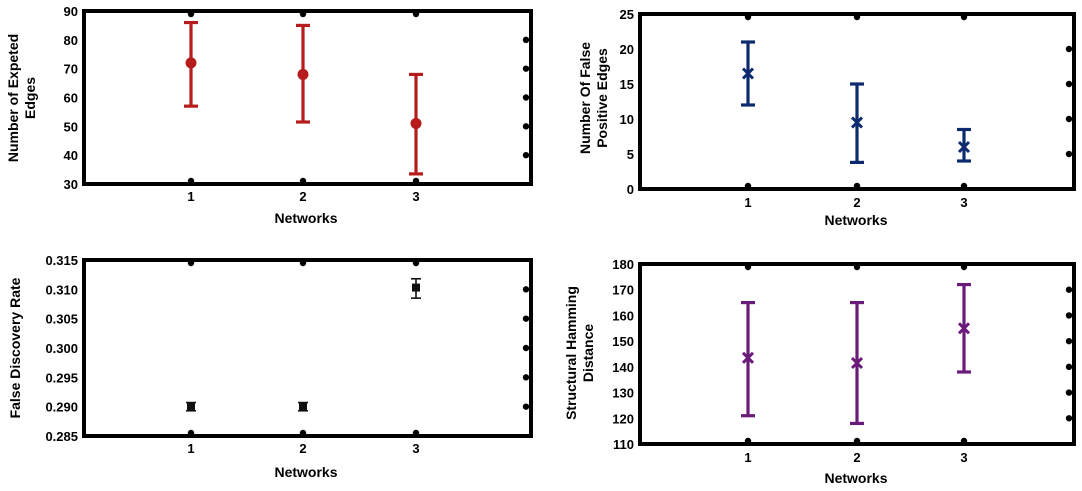  I want to click on y-tick-label: 0.285, so click(61, 436).